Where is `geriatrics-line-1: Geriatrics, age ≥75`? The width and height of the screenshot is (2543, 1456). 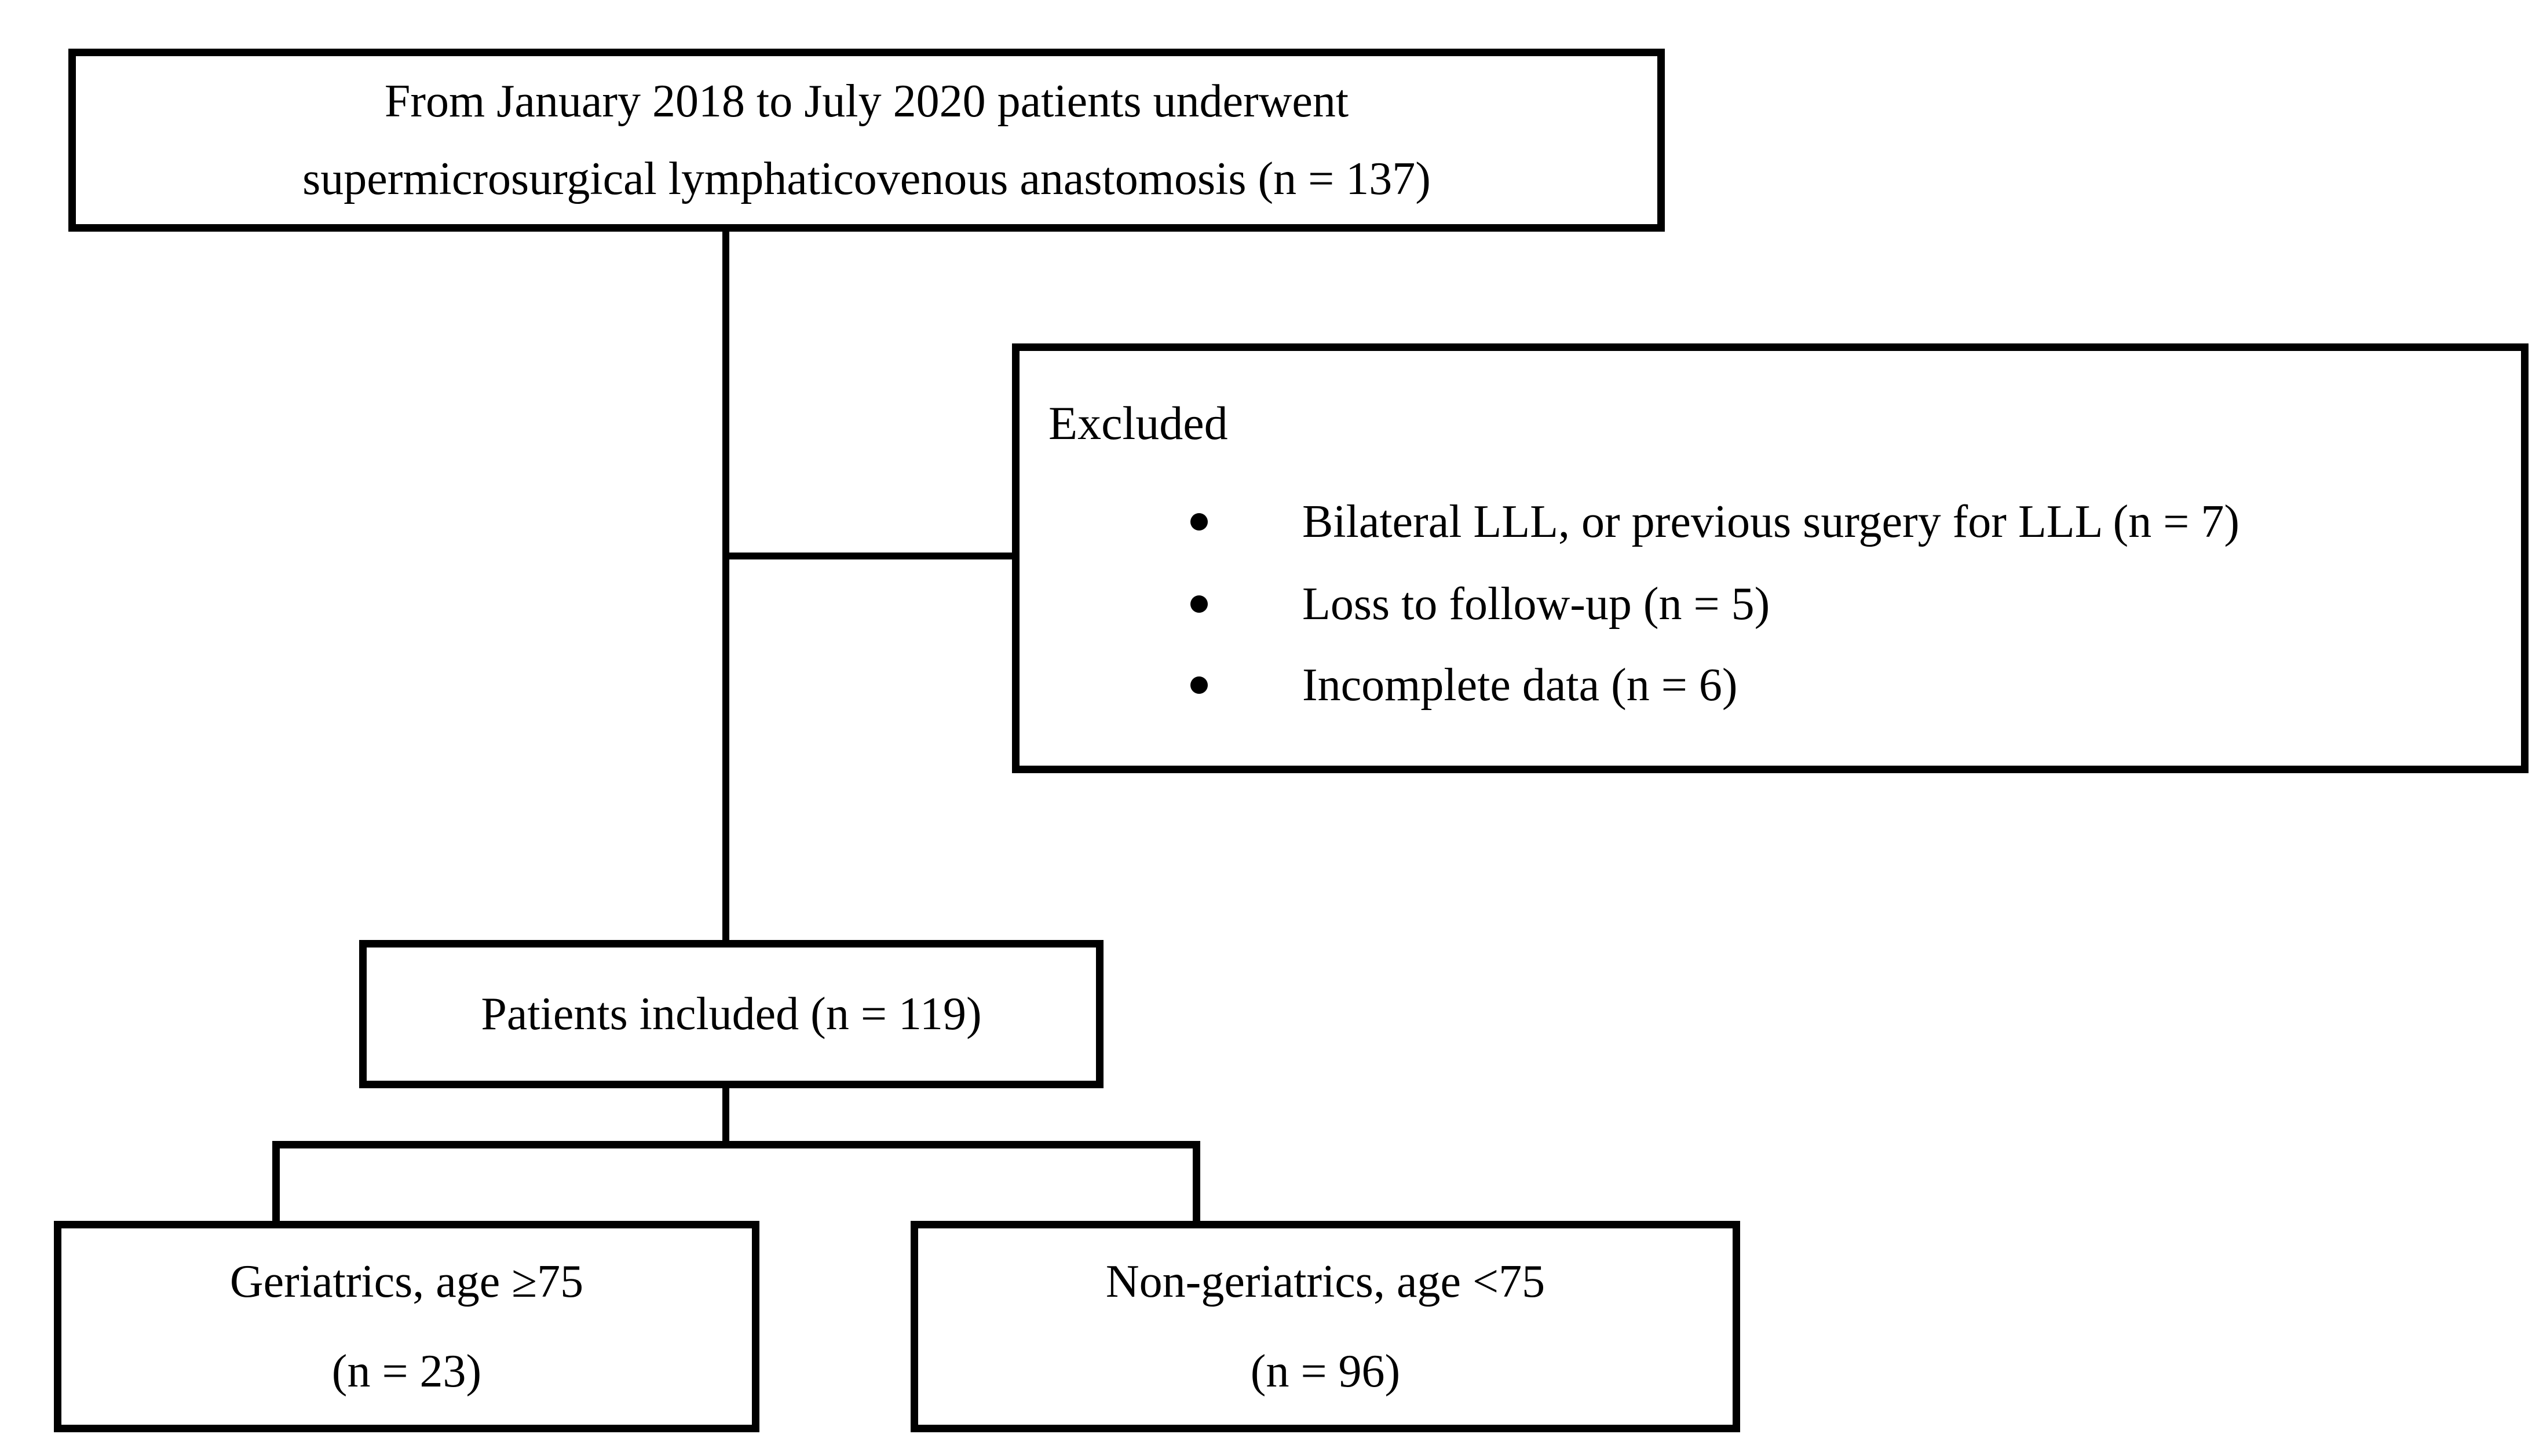
geriatrics-line-1: Geriatrics, age ≥75 is located at coordinates (406, 1282).